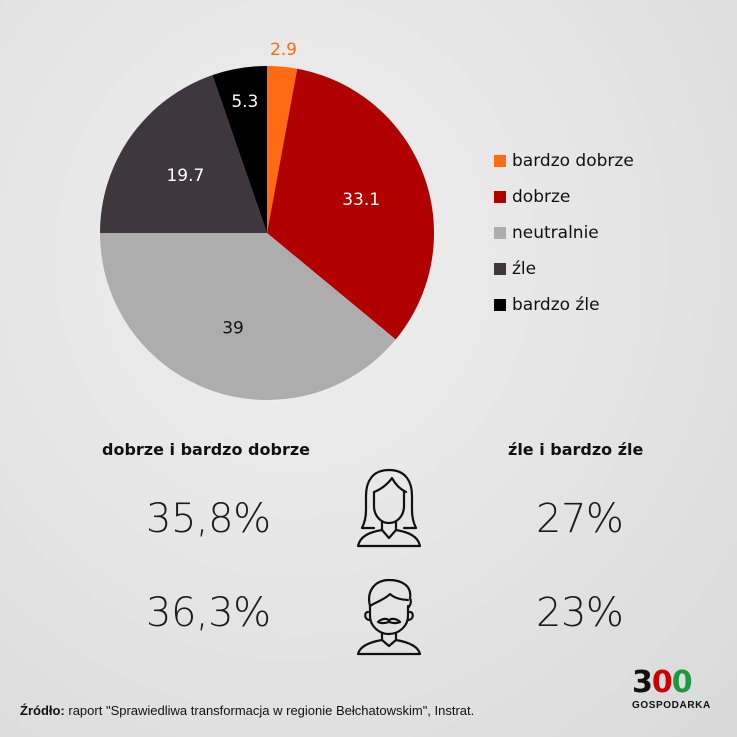 This screenshot has height=737, width=737. What do you see at coordinates (361, 200) in the screenshot?
I see `slice-label-1: 33.1` at bounding box center [361, 200].